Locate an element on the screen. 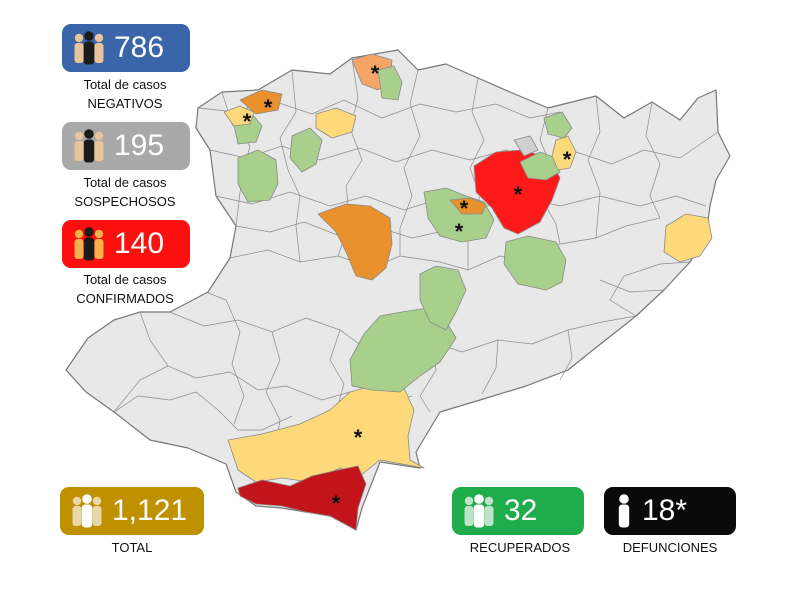 This screenshot has height=600, width=800. negativos-caption: Total de casos NEGATIVOS is located at coordinates (125, 94).